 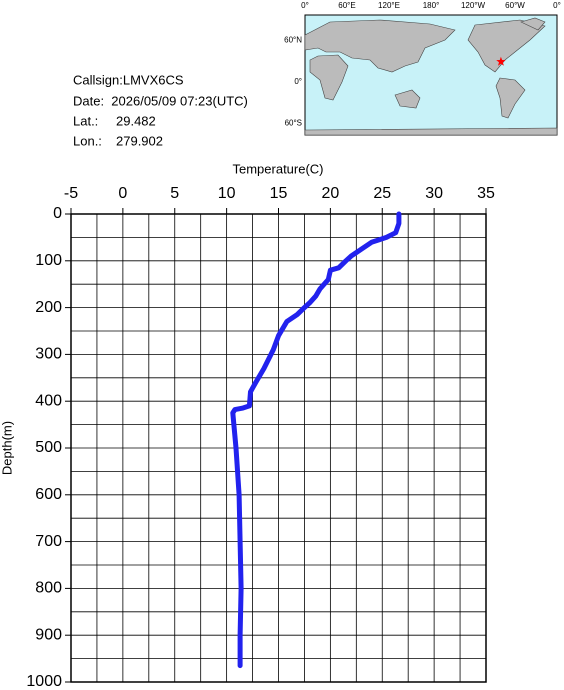 What do you see at coordinates (48, 307) in the screenshot?
I see `y-tick-label: 200` at bounding box center [48, 307].